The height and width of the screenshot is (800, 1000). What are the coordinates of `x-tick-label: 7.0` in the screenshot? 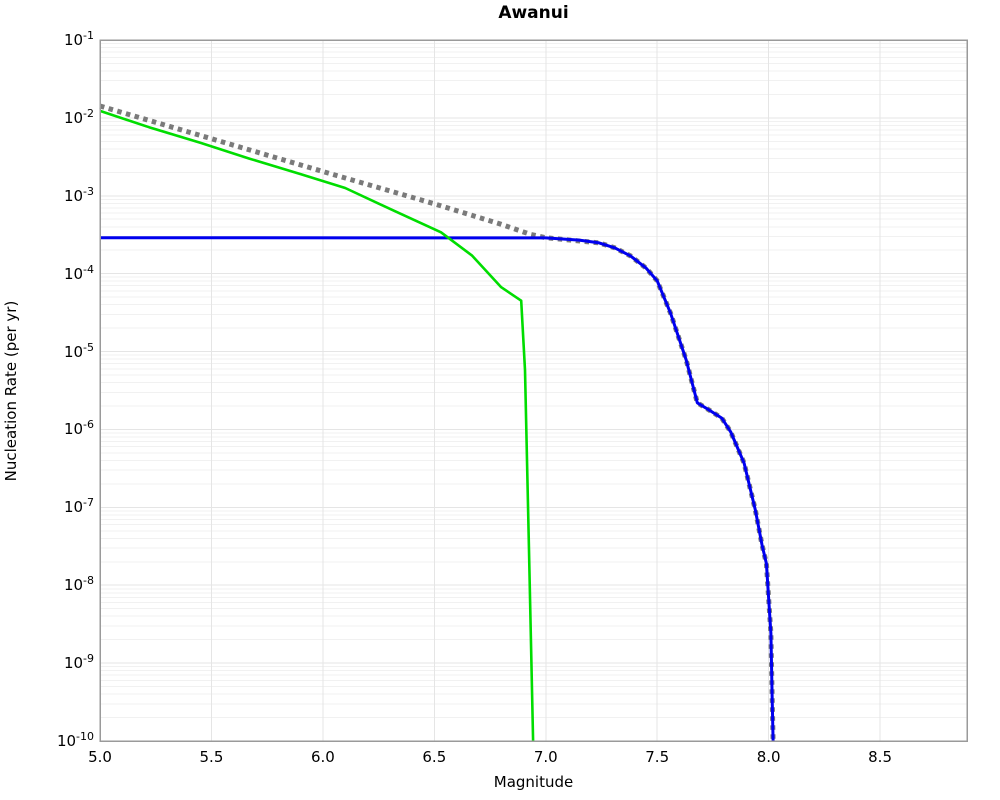 It's located at (545, 757).